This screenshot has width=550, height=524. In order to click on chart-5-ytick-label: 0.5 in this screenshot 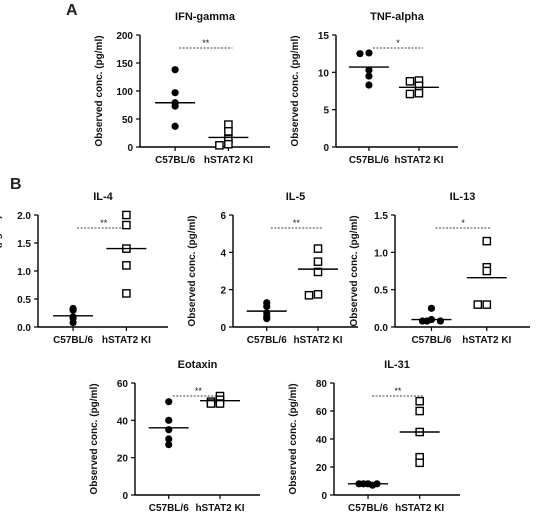, I will do `click(381, 291)`.